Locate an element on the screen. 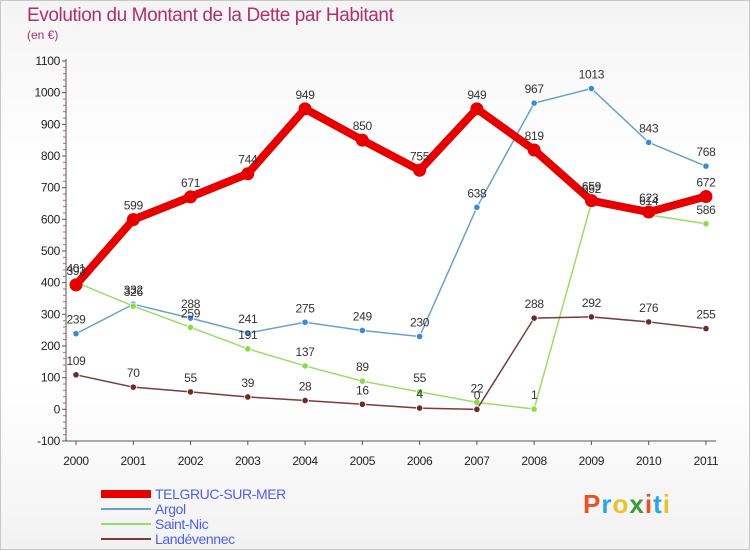 The width and height of the screenshot is (750, 550). data-label-telgruc-sur-mer: 671 is located at coordinates (191, 183).